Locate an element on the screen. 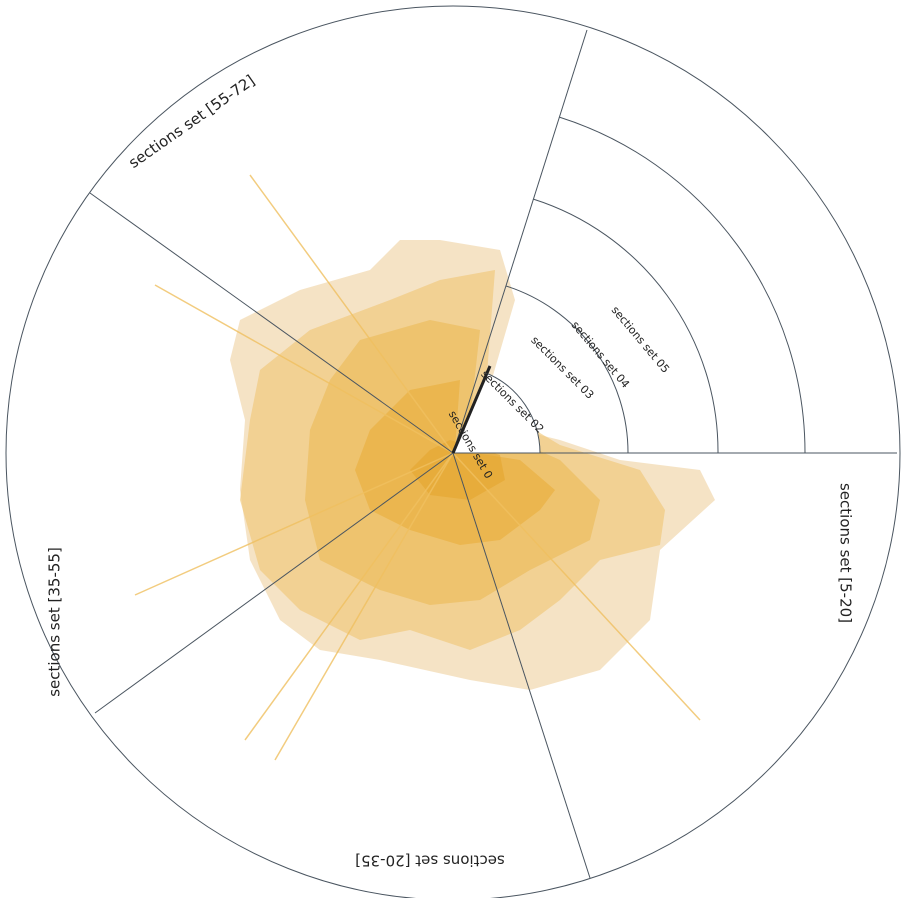  sector-label: sections set [5-20] is located at coordinates (846, 553).